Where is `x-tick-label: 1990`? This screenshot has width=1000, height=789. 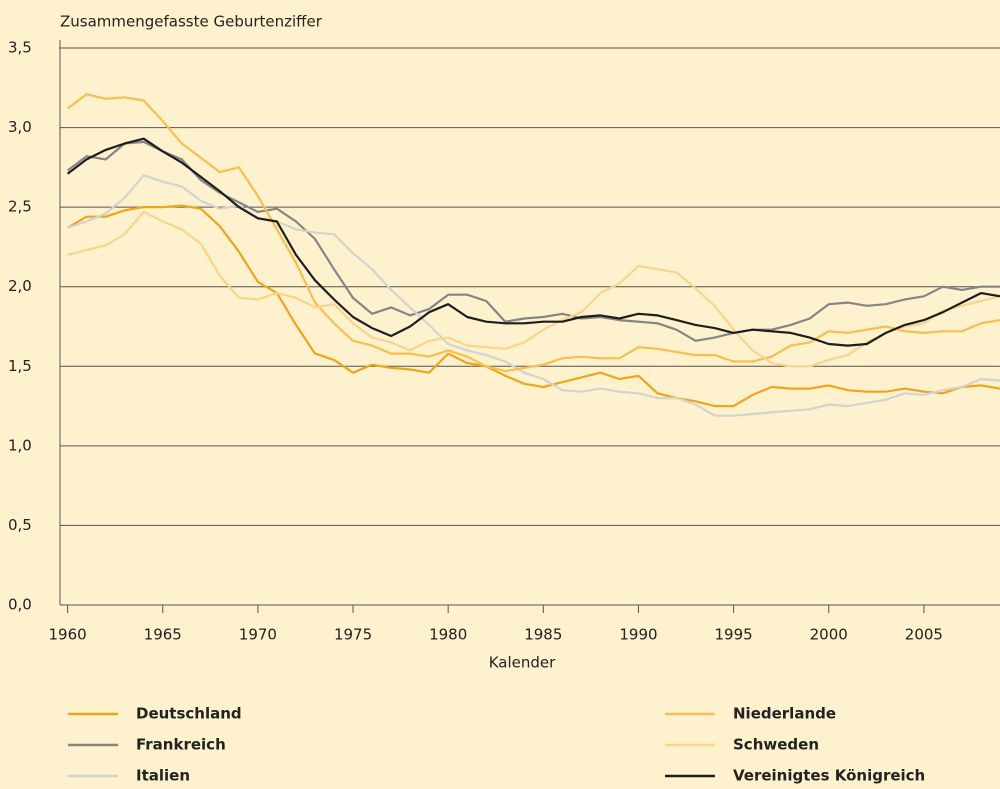
x-tick-label: 1990 is located at coordinates (638, 635).